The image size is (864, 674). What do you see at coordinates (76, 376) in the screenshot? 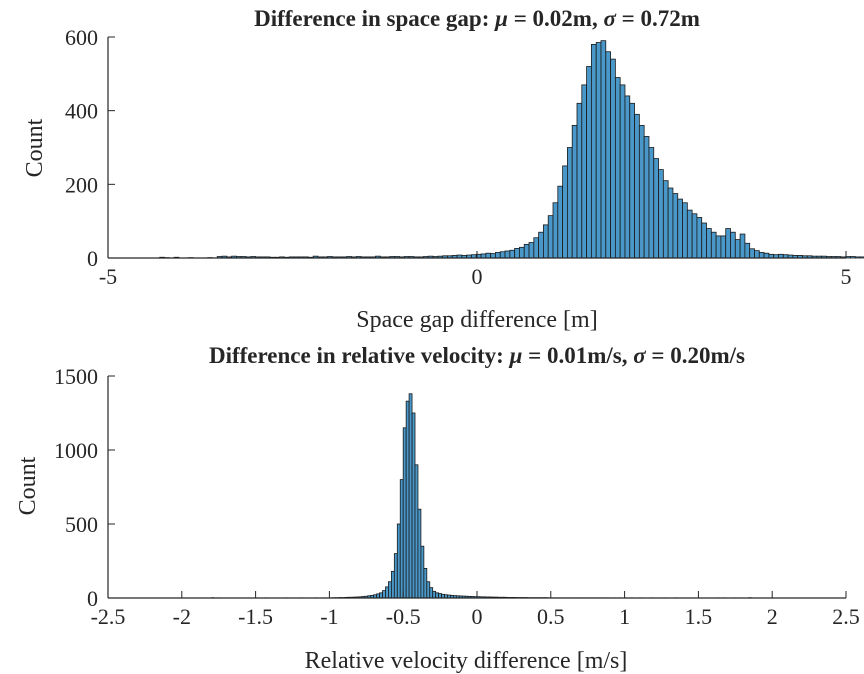
I see `y-tick-label: 1500` at bounding box center [76, 376].